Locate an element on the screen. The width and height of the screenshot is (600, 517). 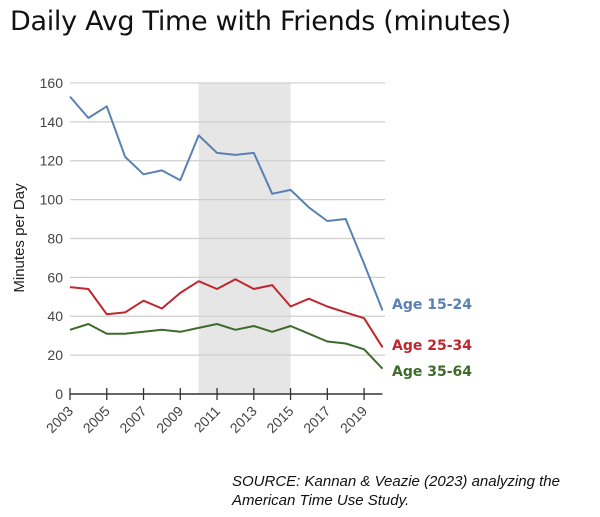
y-tick-label: 120 is located at coordinates (52, 161).